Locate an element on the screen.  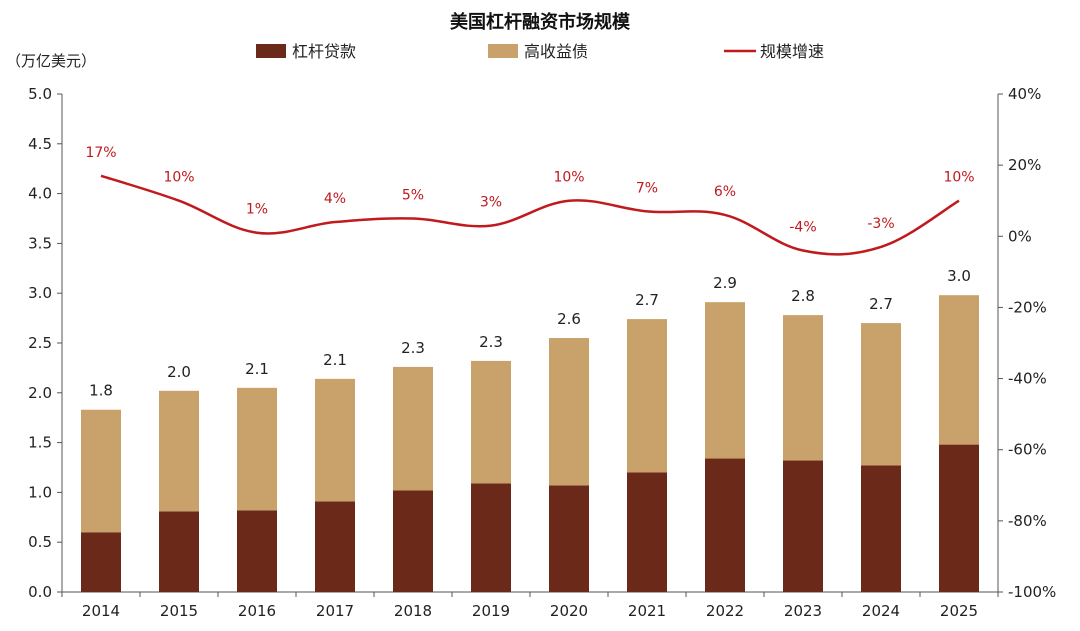
growth-line-group: 17% 10% 1% 4% 5% 3% 10% 7% 6% -4% -3% 10% is located at coordinates (530, 200).